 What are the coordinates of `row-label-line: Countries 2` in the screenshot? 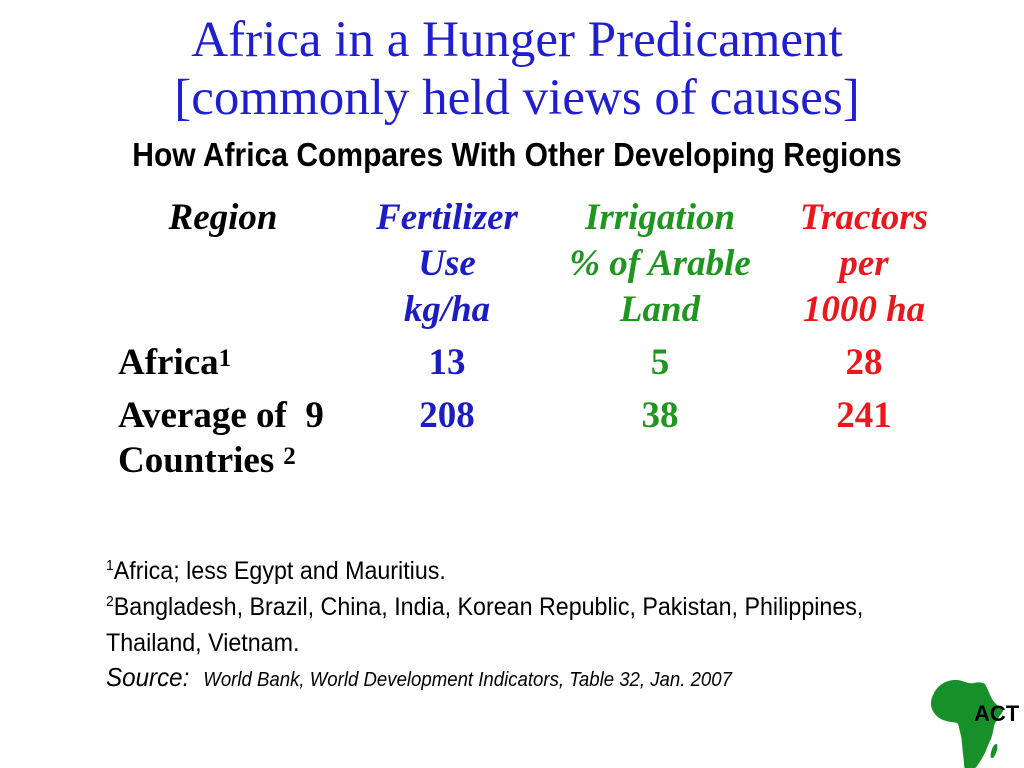 It's located at (248, 462).